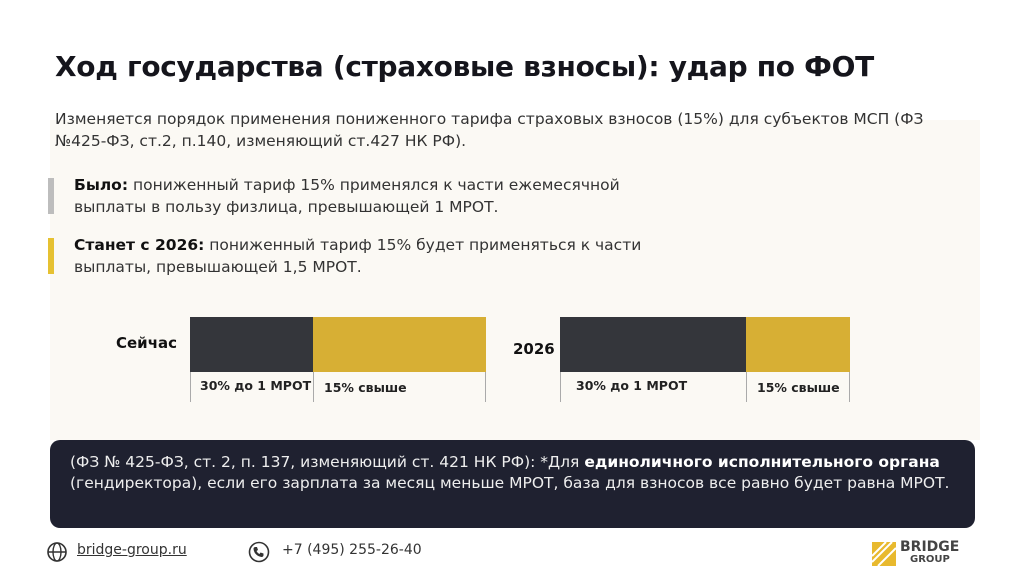 The image size is (1024, 576). I want to click on logo-text: GROUP, so click(930, 559).